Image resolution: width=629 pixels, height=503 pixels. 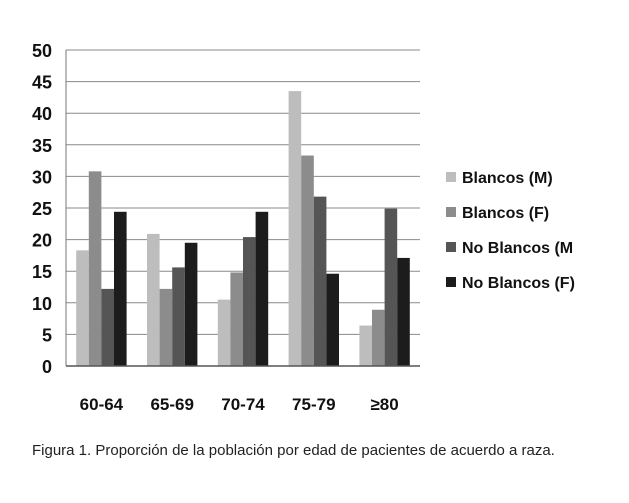 What do you see at coordinates (47, 335) in the screenshot?
I see `y-tick-label: 5` at bounding box center [47, 335].